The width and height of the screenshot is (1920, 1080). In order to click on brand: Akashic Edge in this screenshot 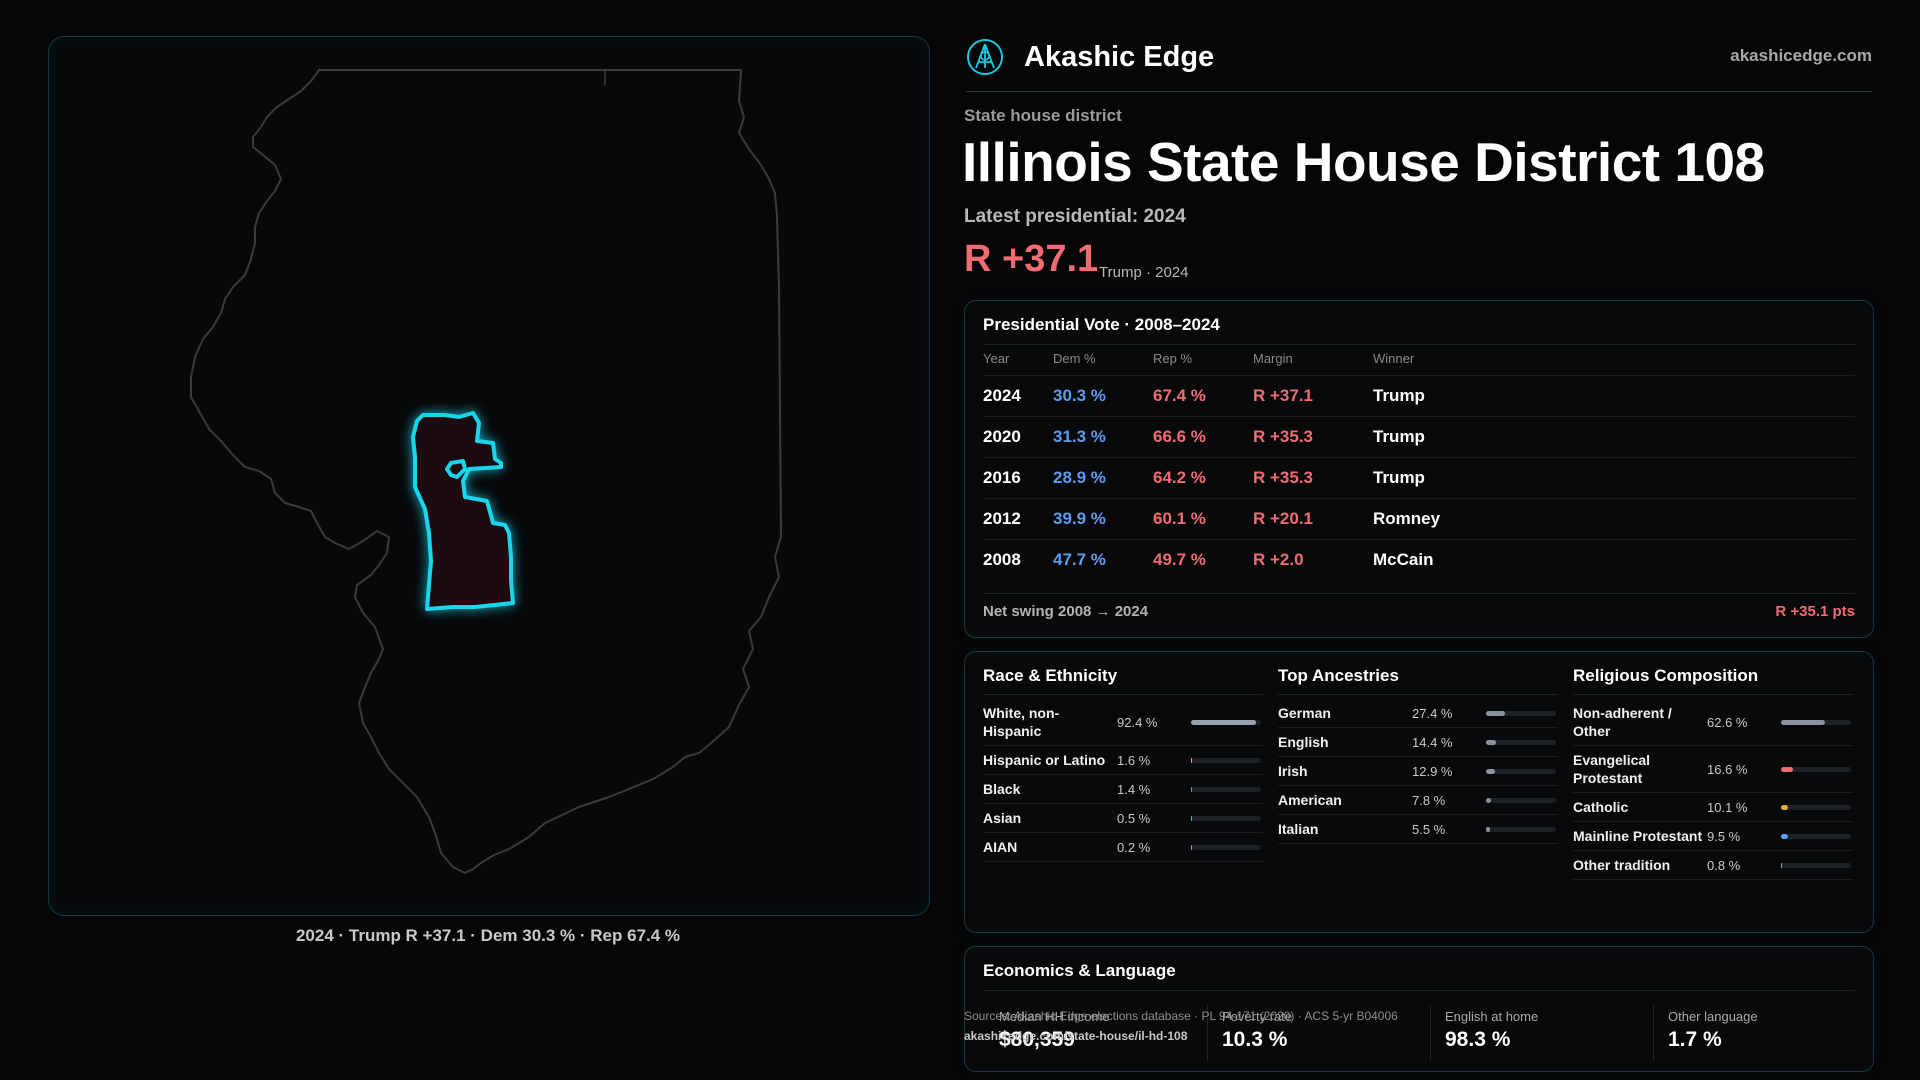, I will do `click(1090, 57)`.